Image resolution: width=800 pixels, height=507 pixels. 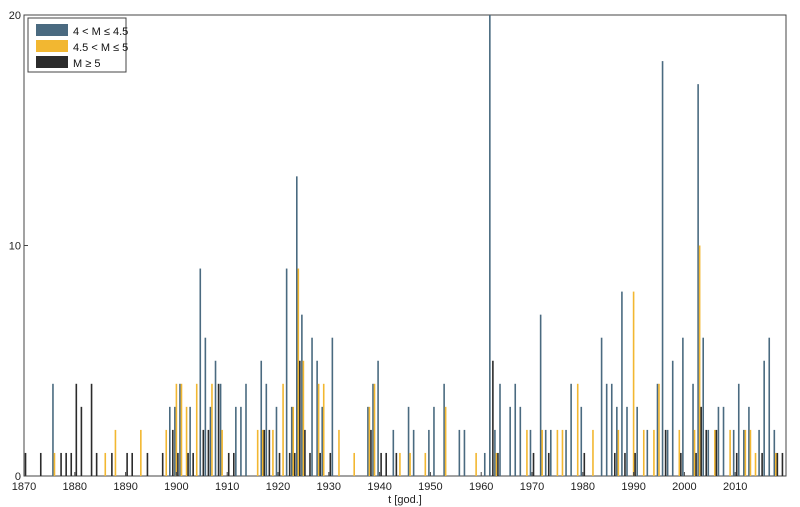 What do you see at coordinates (637, 441) in the screenshot?
I see `bar-series-1-1991` at bounding box center [637, 441].